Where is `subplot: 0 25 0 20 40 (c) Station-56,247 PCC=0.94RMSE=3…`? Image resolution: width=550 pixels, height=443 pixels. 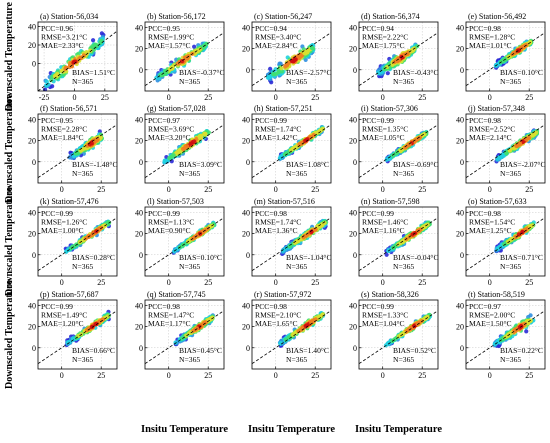
subplot: 0 25 0 20 40 (c) Station-56,247 PCC=0.94RMSE=3… is located at coordinates (287, 57).